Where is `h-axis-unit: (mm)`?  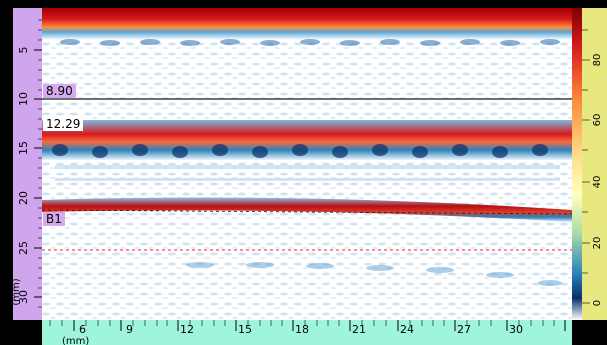 h-axis-unit: (mm) is located at coordinates (75, 340).